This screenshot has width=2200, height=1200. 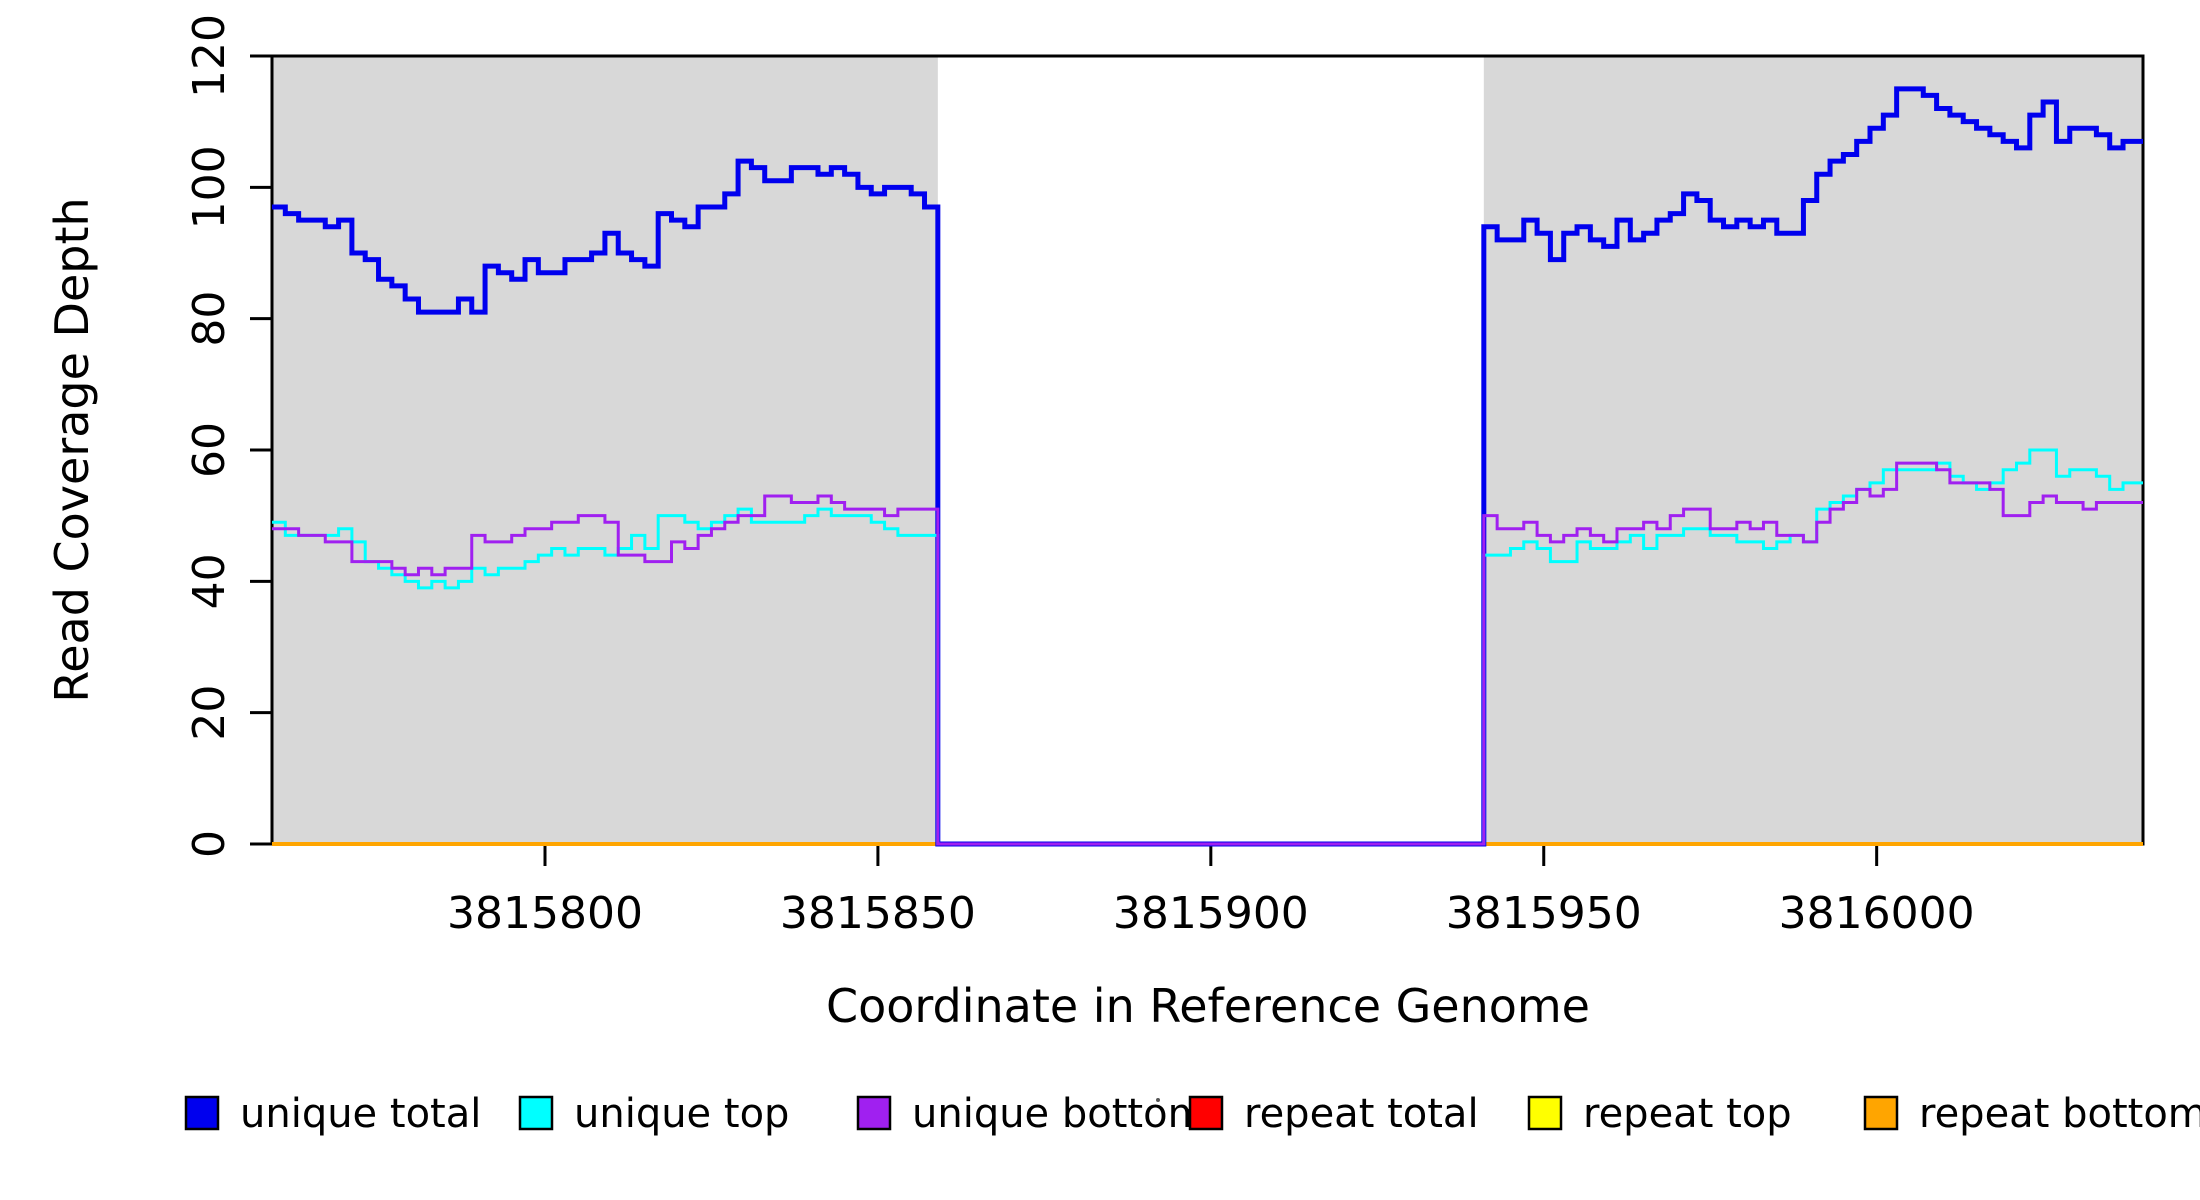 What do you see at coordinates (202, 1113) in the screenshot?
I see `legend-swatch-unique-total` at bounding box center [202, 1113].